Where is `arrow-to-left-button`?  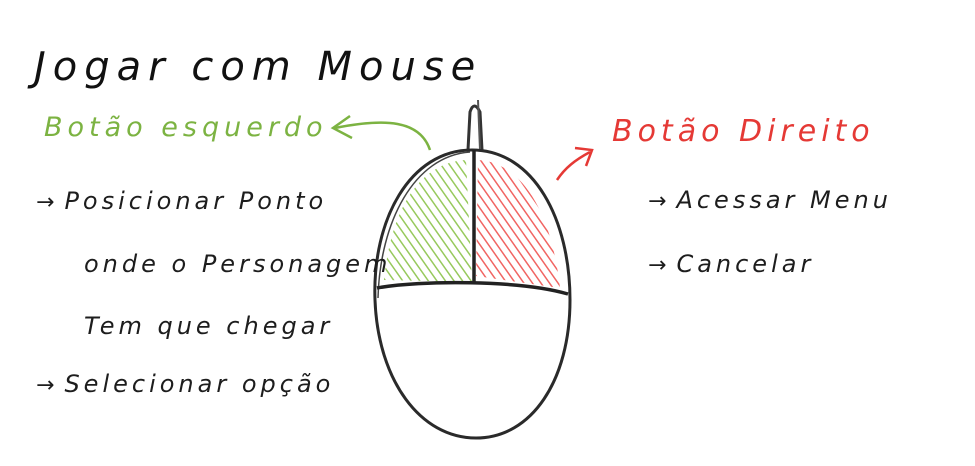 arrow-to-left-button is located at coordinates (383, 136).